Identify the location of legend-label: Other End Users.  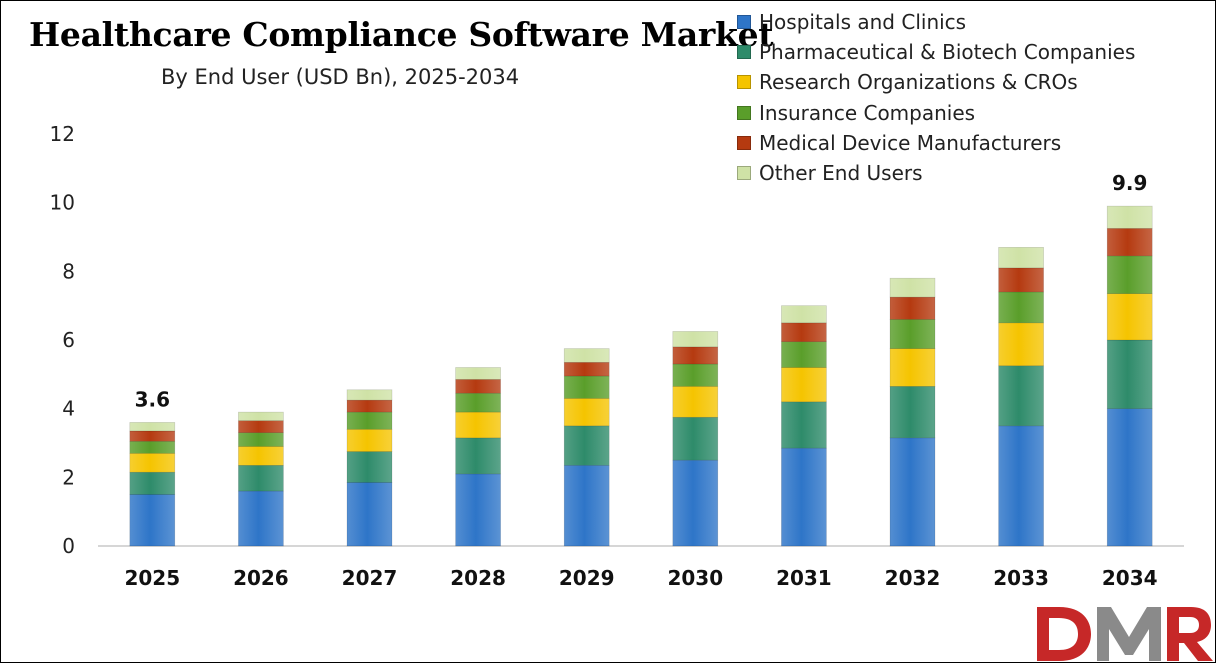
(841, 173).